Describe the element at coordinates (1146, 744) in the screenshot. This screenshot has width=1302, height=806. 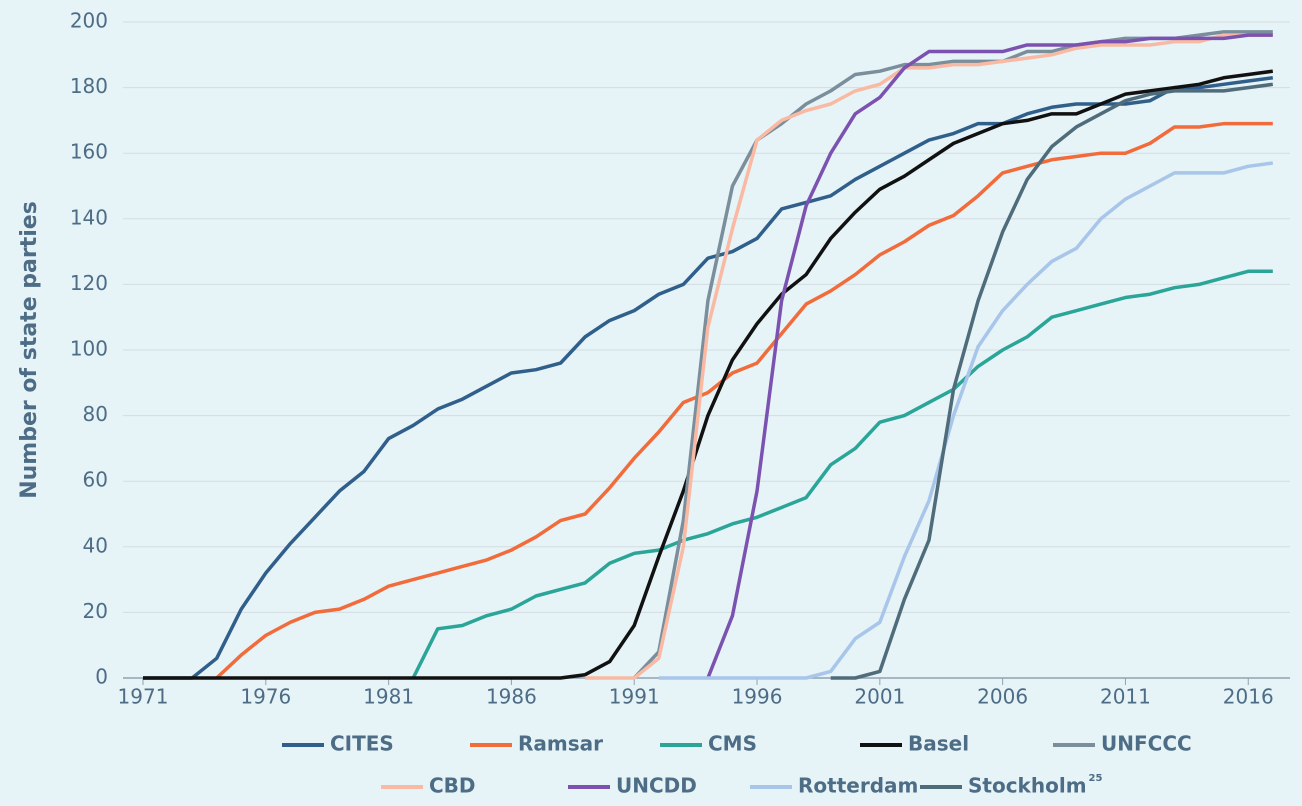
I see `legend-label: UNFCCC` at that location.